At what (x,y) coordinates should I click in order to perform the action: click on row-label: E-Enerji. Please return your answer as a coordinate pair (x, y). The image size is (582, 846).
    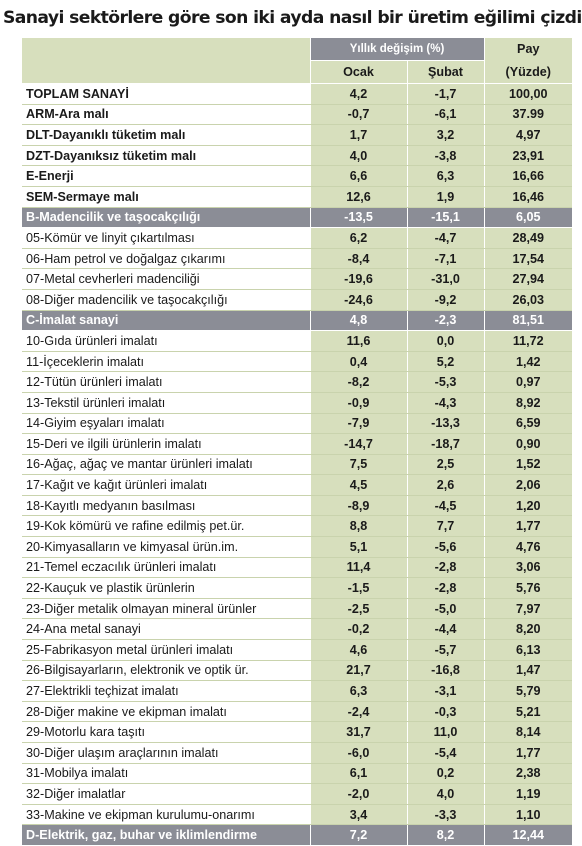
    Looking at the image, I should click on (166, 176).